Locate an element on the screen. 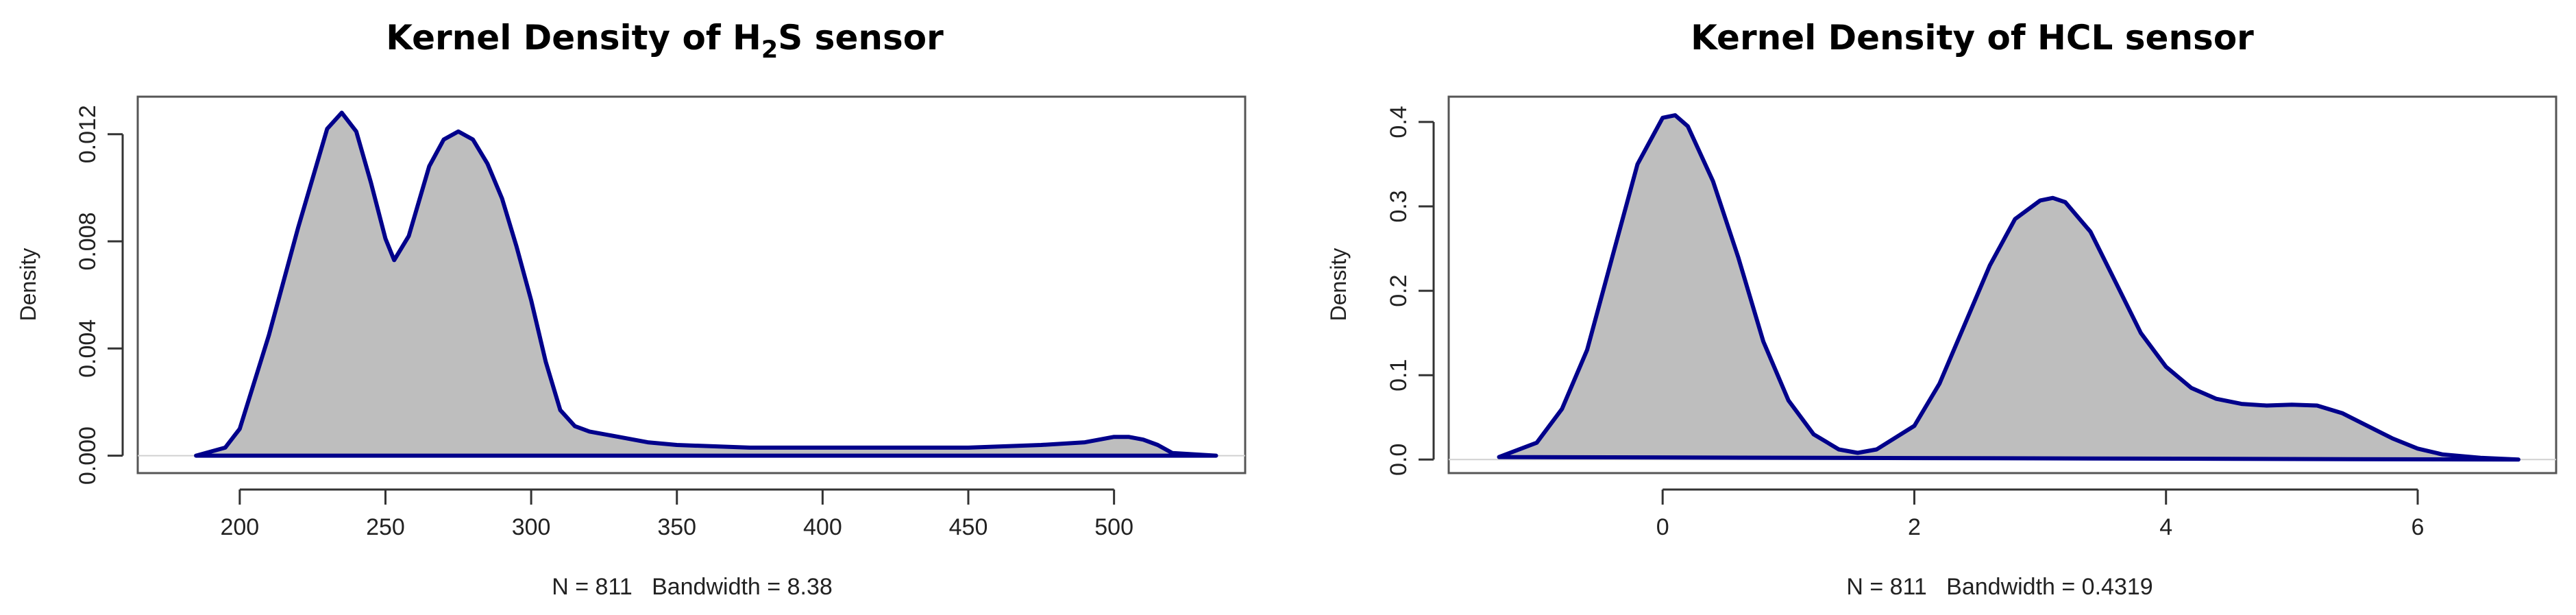  h2s-x-tick-label: 350 is located at coordinates (677, 527).